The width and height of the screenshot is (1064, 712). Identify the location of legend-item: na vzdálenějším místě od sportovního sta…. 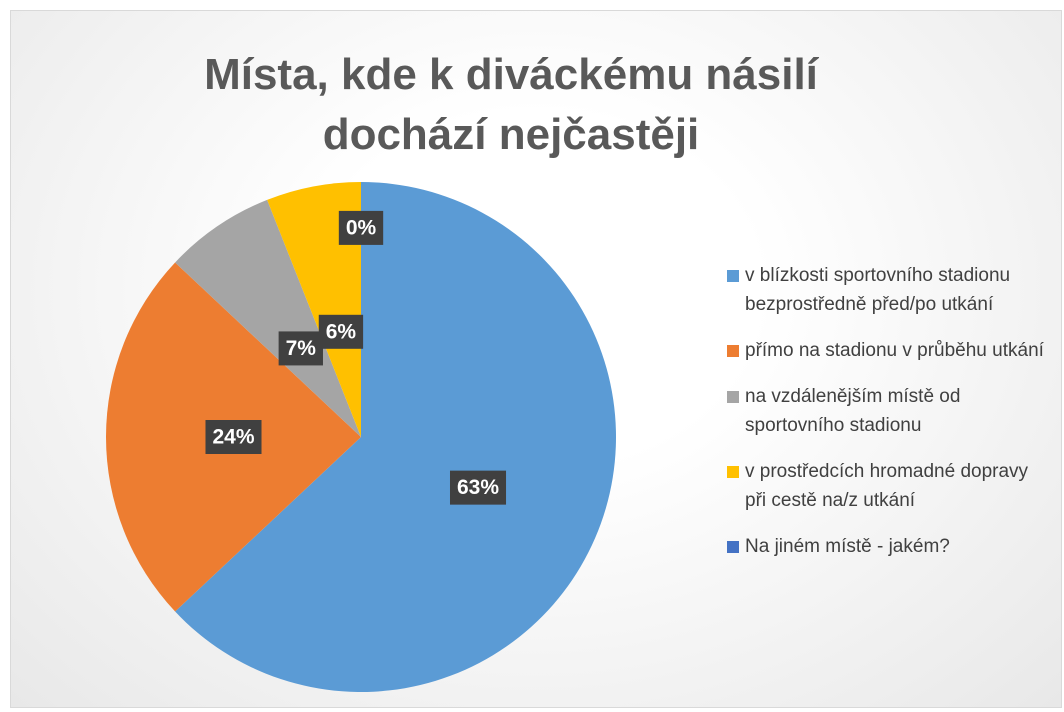
(886, 411).